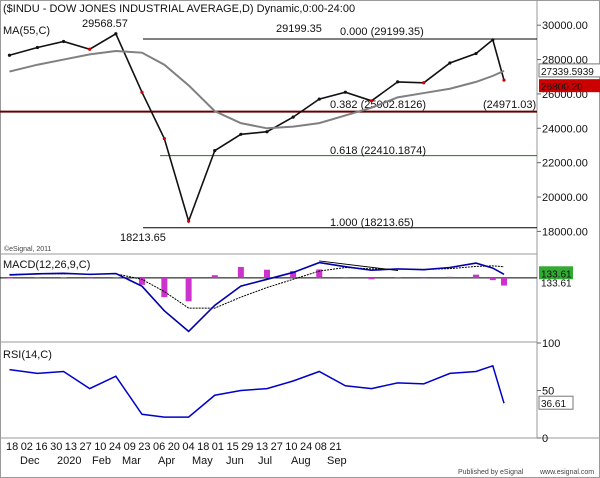 The image size is (600, 478). Describe the element at coordinates (235, 461) in the screenshot. I see `month-label: Jun` at that location.